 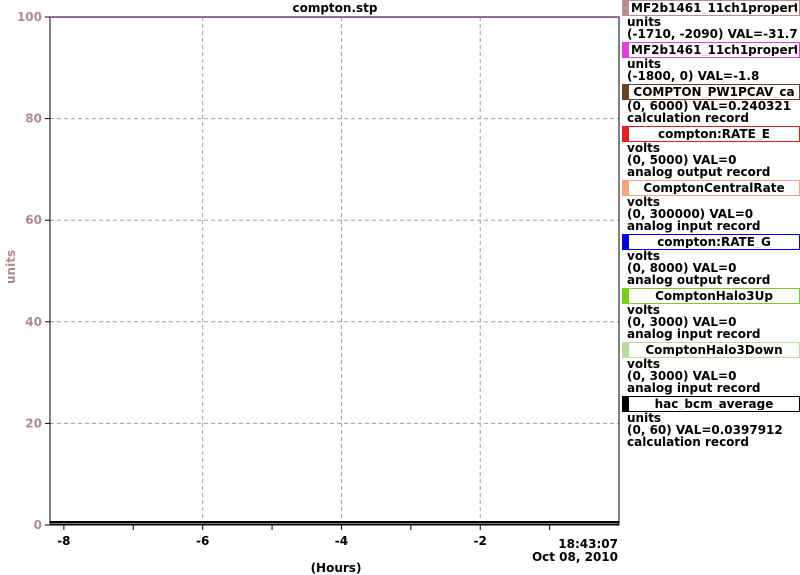 I want to click on y-tick-label: 0, so click(x=38, y=525).